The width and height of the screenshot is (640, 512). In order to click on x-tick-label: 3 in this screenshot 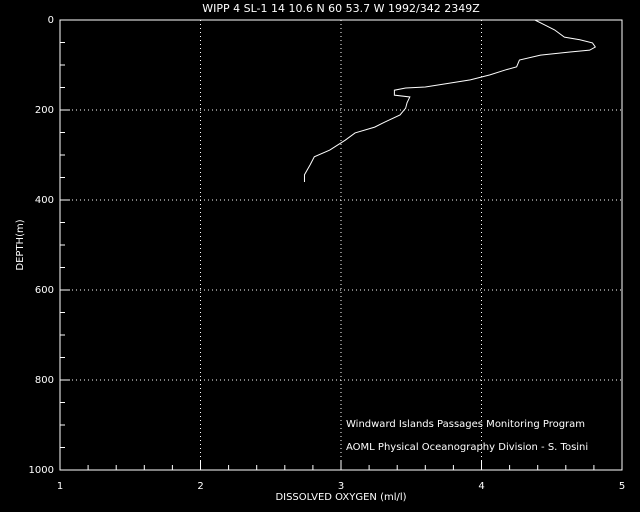, I will do `click(341, 486)`.